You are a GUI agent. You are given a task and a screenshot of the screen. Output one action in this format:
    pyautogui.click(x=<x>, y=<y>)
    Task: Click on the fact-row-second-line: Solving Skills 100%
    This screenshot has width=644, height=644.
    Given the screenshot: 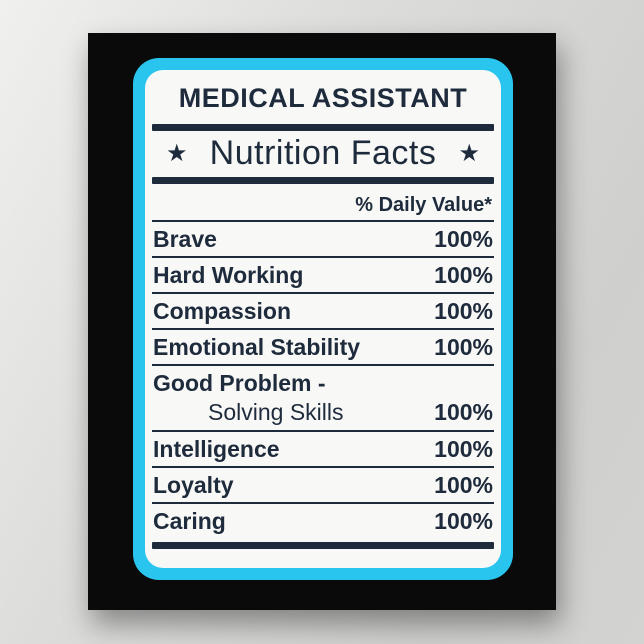 What is the action you would take?
    pyautogui.click(x=323, y=412)
    